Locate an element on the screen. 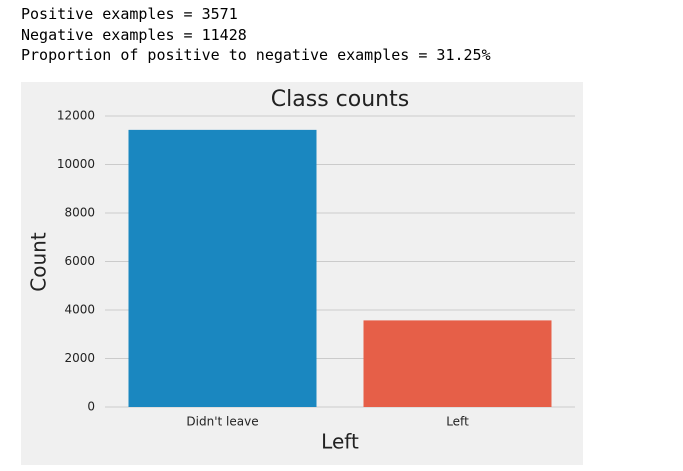  chart-title: Class counts is located at coordinates (340, 99).